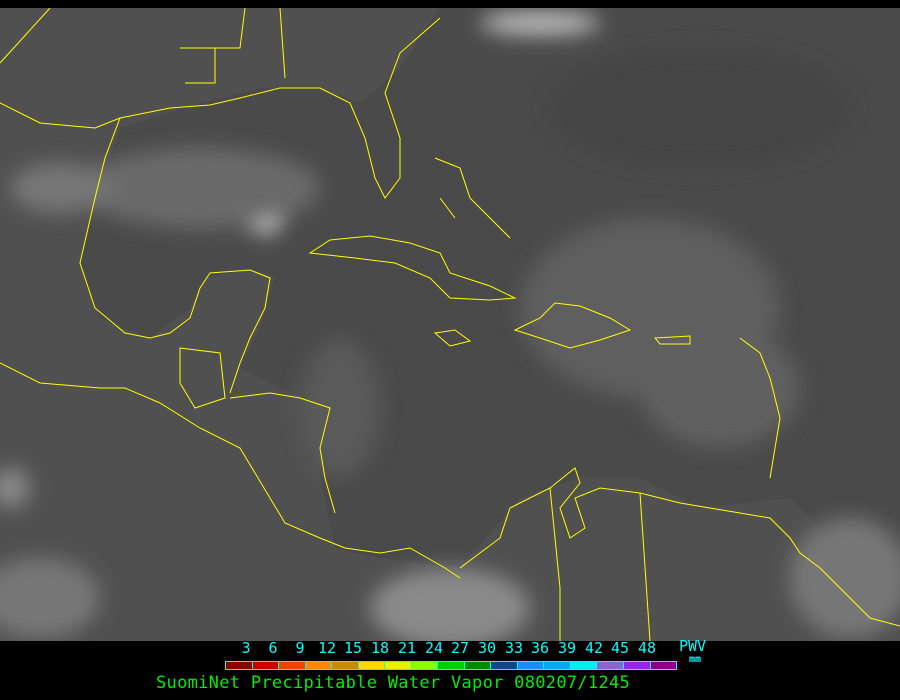 The width and height of the screenshot is (900, 700). Describe the element at coordinates (327, 648) in the screenshot. I see `legend-tick: 12` at that location.